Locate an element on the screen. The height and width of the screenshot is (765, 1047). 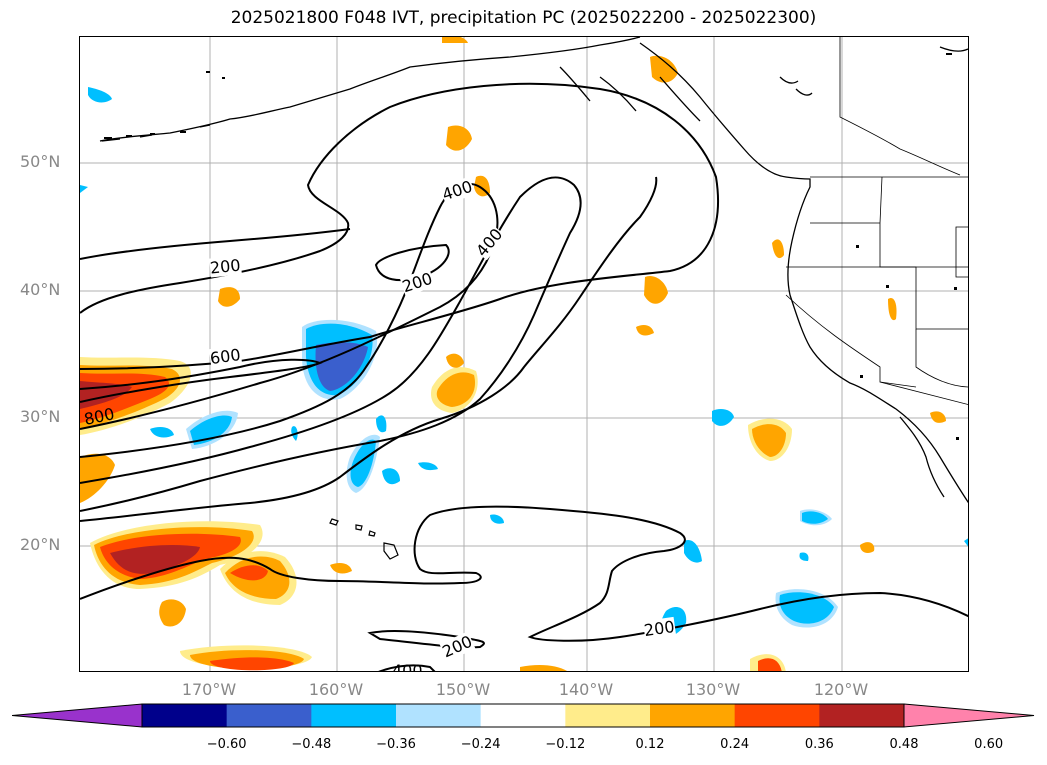
lon-label: 120°W is located at coordinates (841, 689).